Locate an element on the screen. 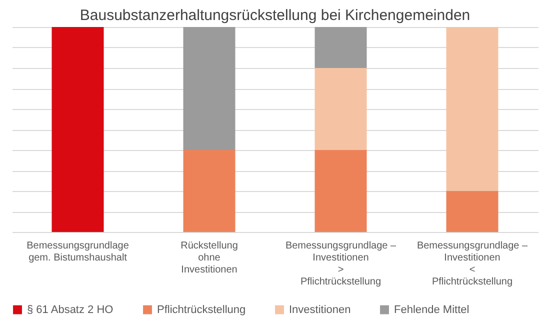  x-tick-label: Bemessungsgrundlage – Investitionen < Pflichtrückstellung is located at coordinates (472, 264).